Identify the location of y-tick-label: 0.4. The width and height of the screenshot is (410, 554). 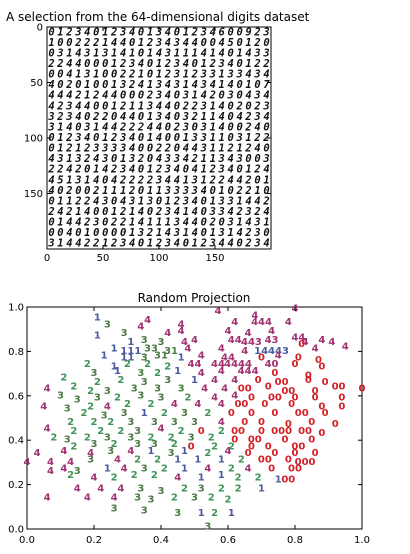
(16, 441).